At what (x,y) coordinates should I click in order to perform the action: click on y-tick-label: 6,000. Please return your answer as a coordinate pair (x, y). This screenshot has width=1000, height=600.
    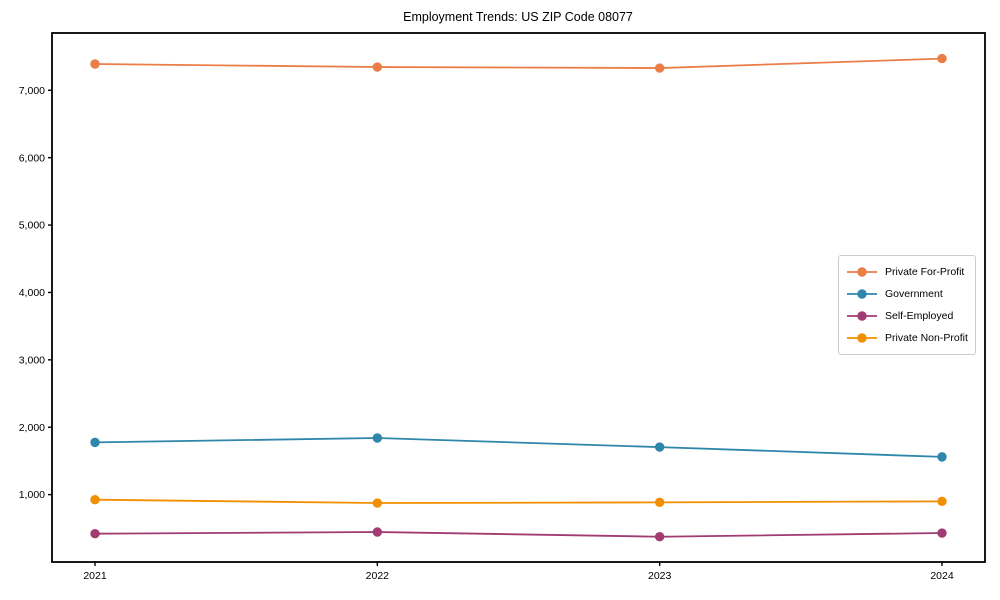
    Looking at the image, I should click on (32, 158).